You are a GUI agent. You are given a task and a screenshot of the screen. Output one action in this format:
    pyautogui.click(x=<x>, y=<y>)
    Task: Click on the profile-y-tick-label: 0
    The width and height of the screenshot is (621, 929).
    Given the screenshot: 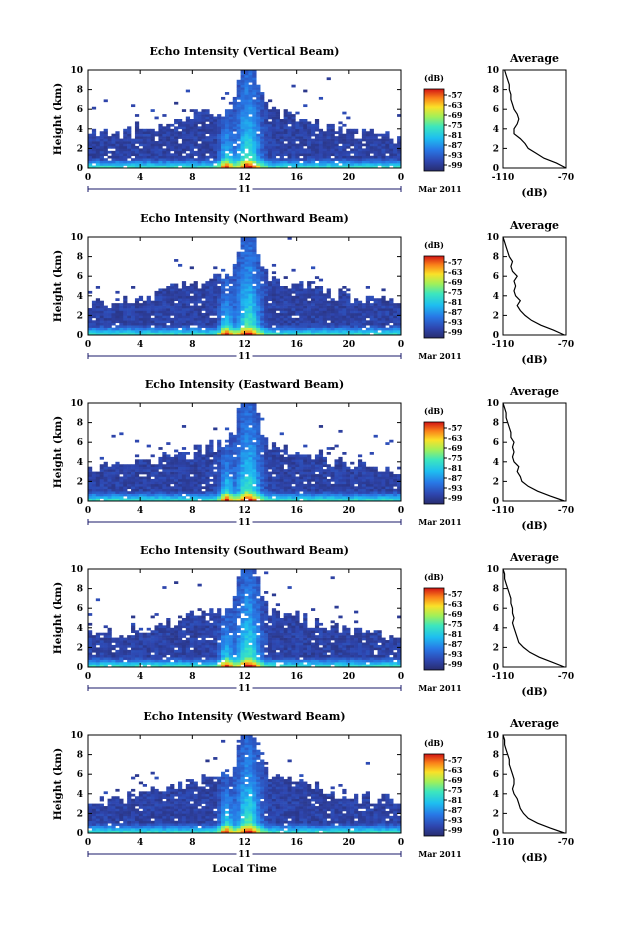 What is the action you would take?
    pyautogui.click(x=496, y=169)
    